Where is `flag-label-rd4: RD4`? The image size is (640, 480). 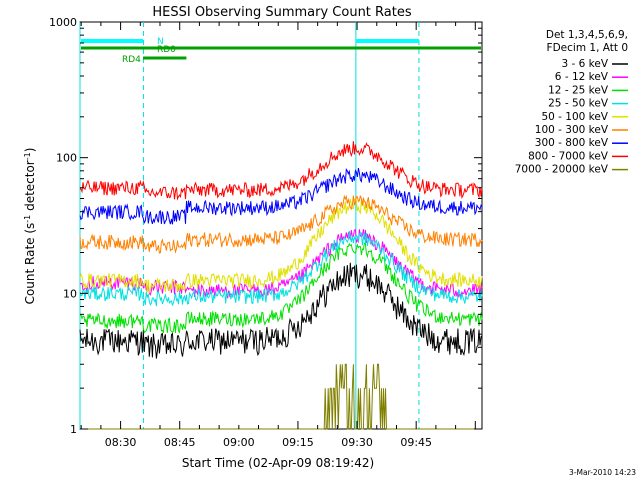 flag-label-rd4: RD4 is located at coordinates (131, 60).